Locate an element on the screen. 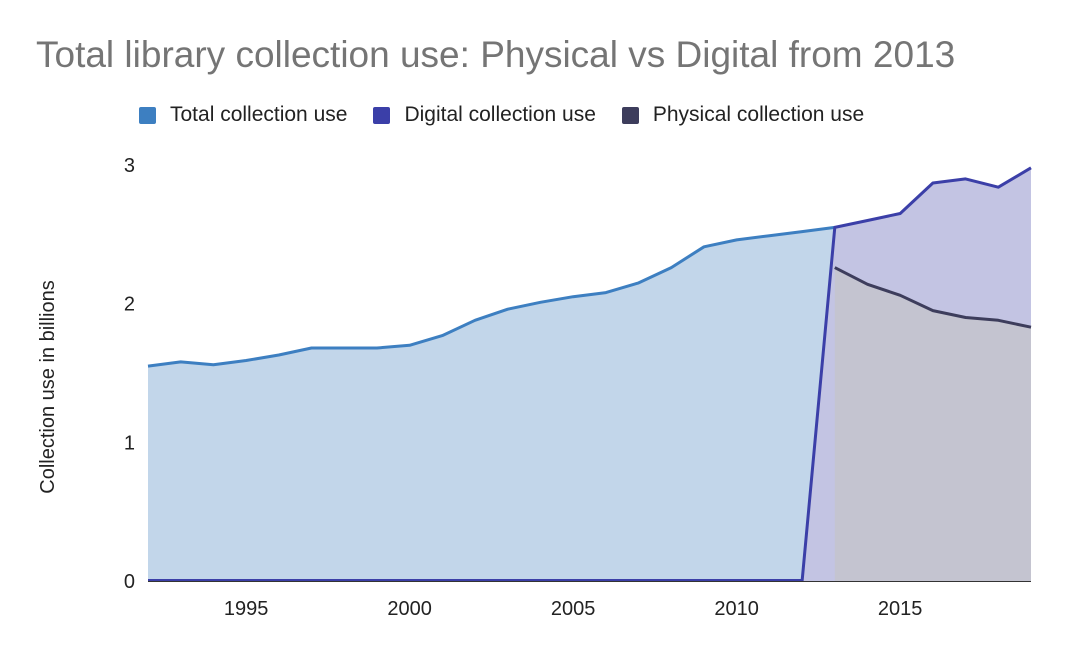 Image resolution: width=1066 pixels, height=656 pixels. x-tick-label: 2000 is located at coordinates (409, 609).